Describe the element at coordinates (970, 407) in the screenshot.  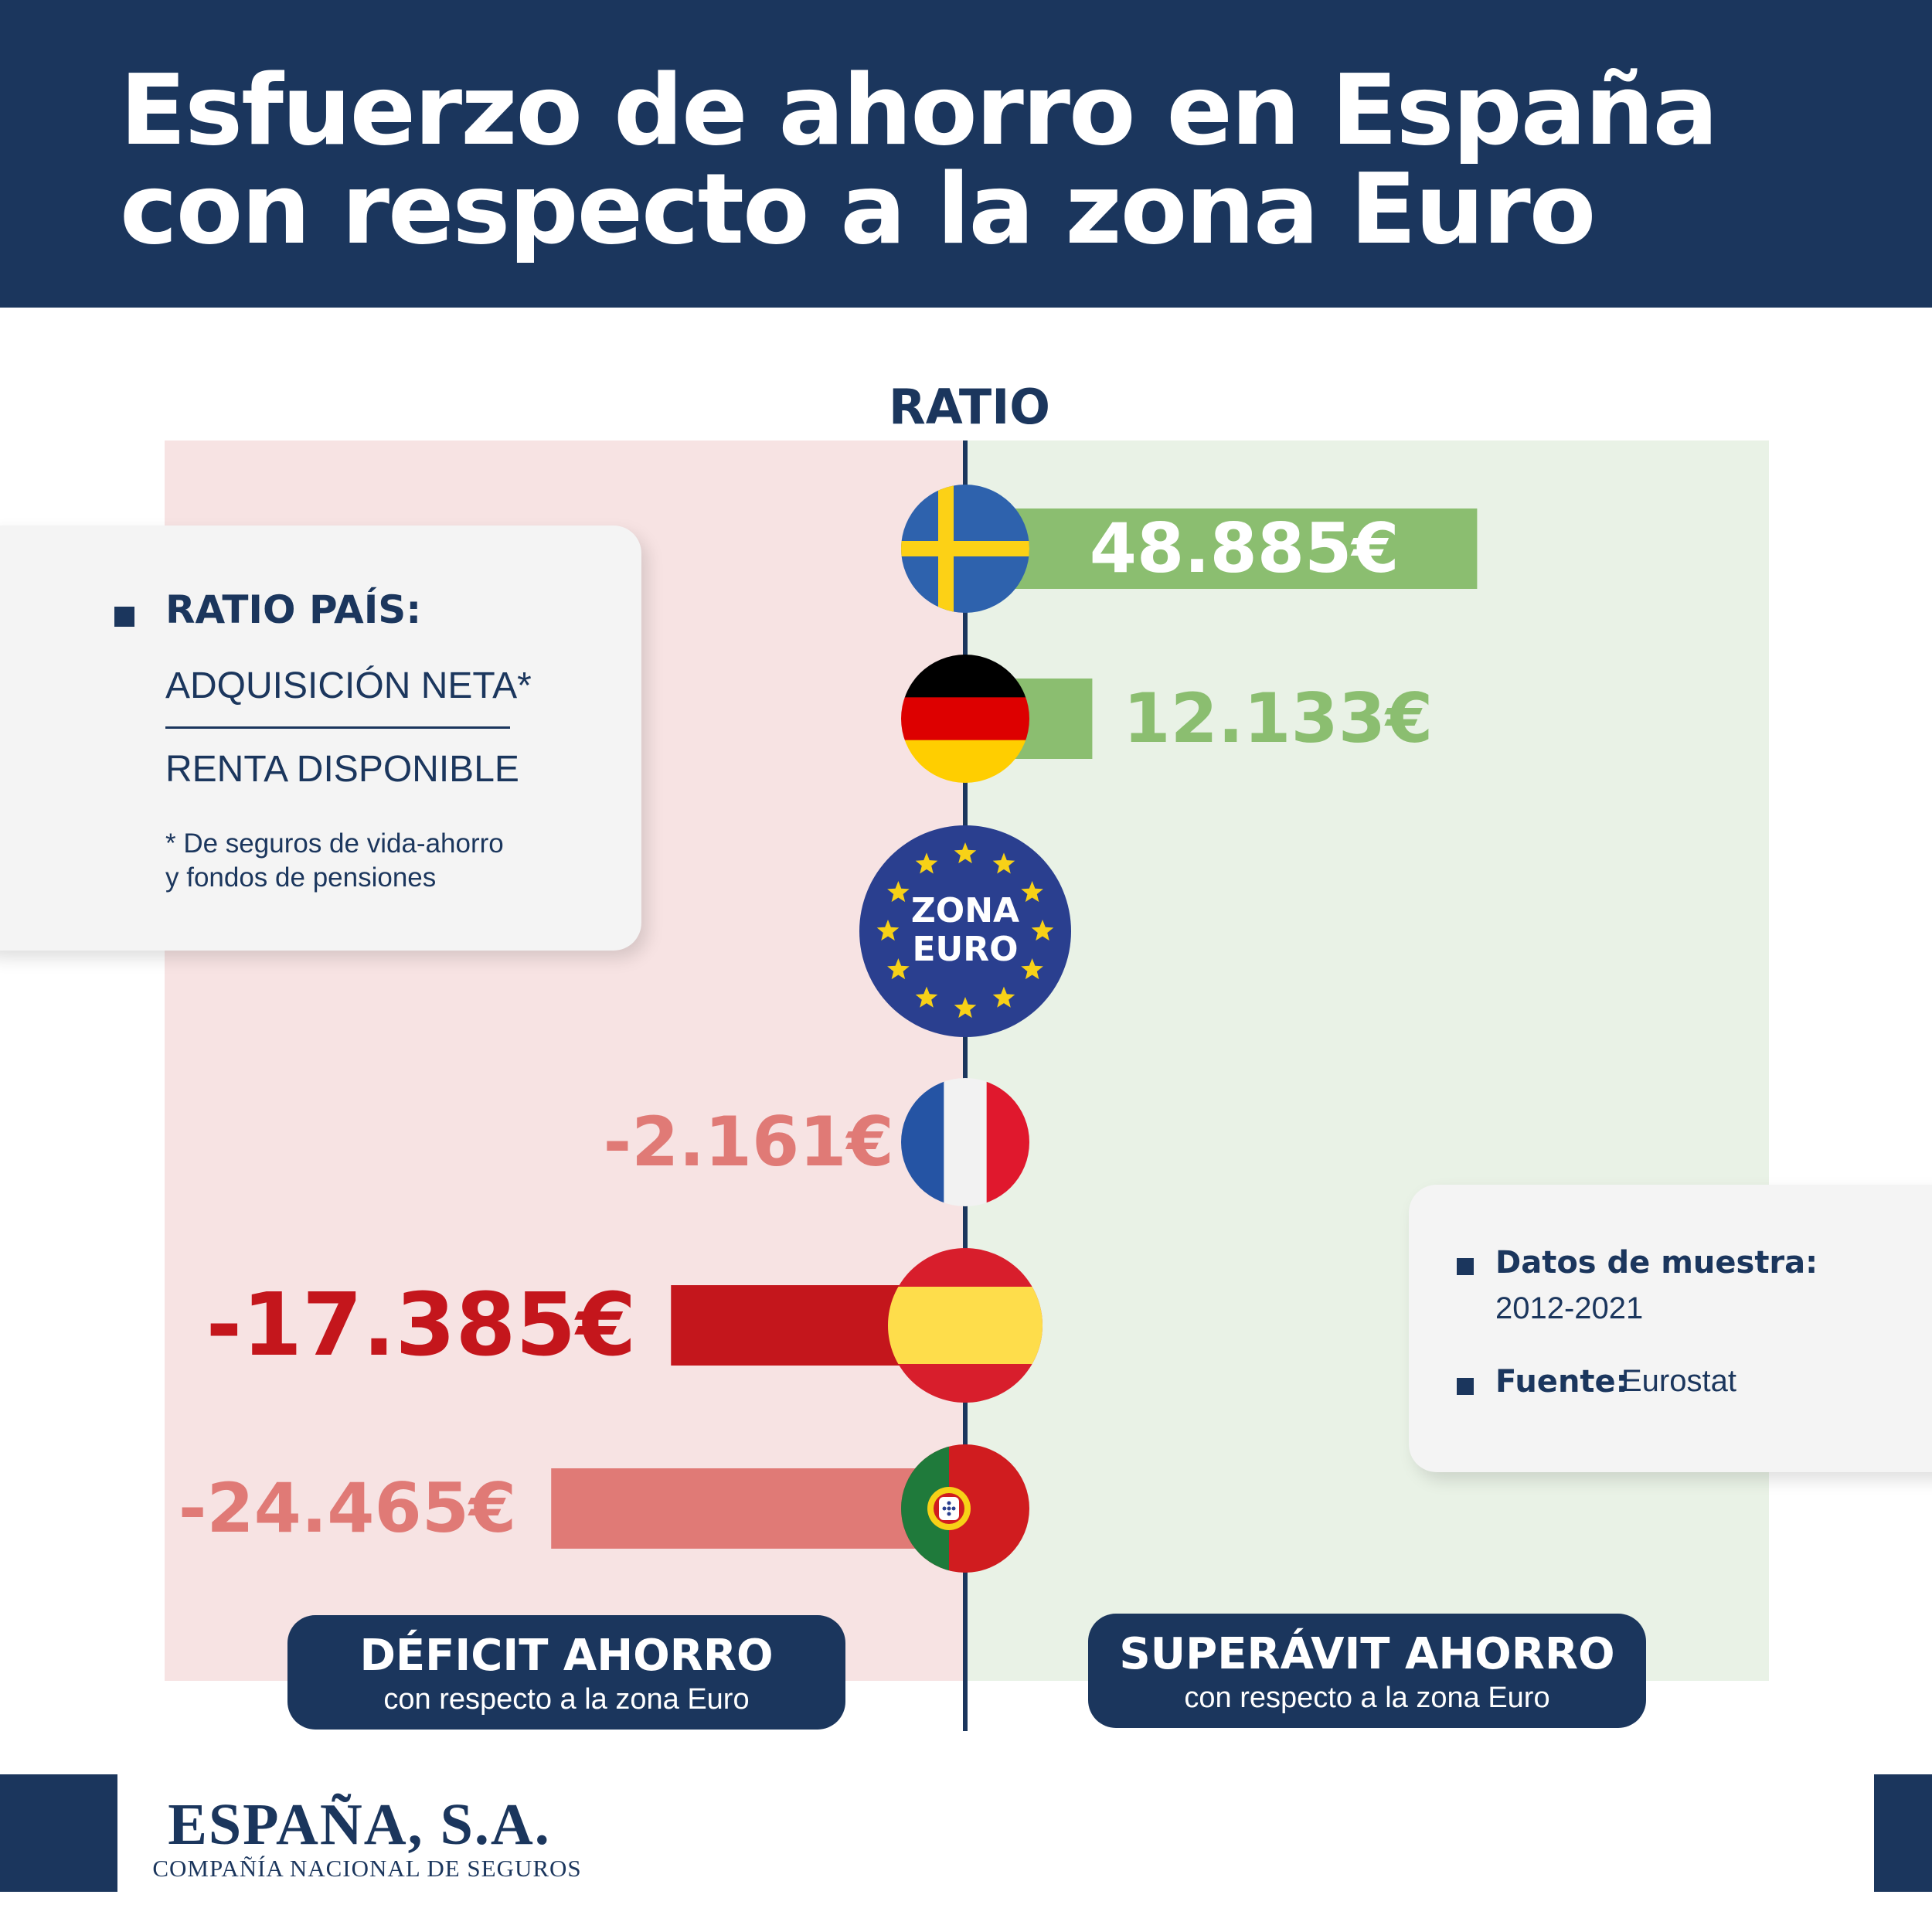
I see `chart-title: RATIO` at that location.